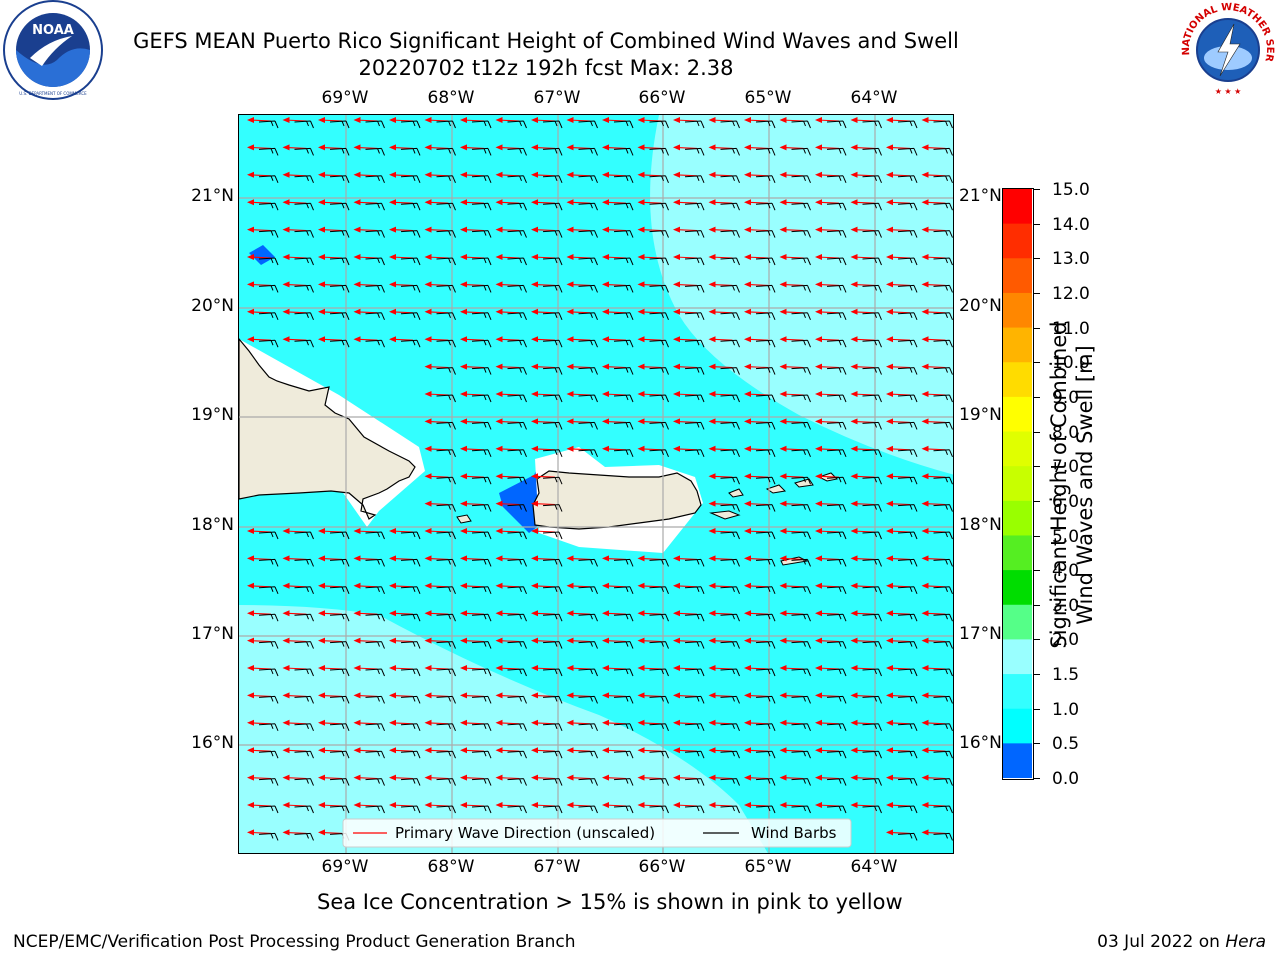  Describe the element at coordinates (1059, 485) in the screenshot. I see `colorbar-title-line1: Significant Height of Combined` at that location.